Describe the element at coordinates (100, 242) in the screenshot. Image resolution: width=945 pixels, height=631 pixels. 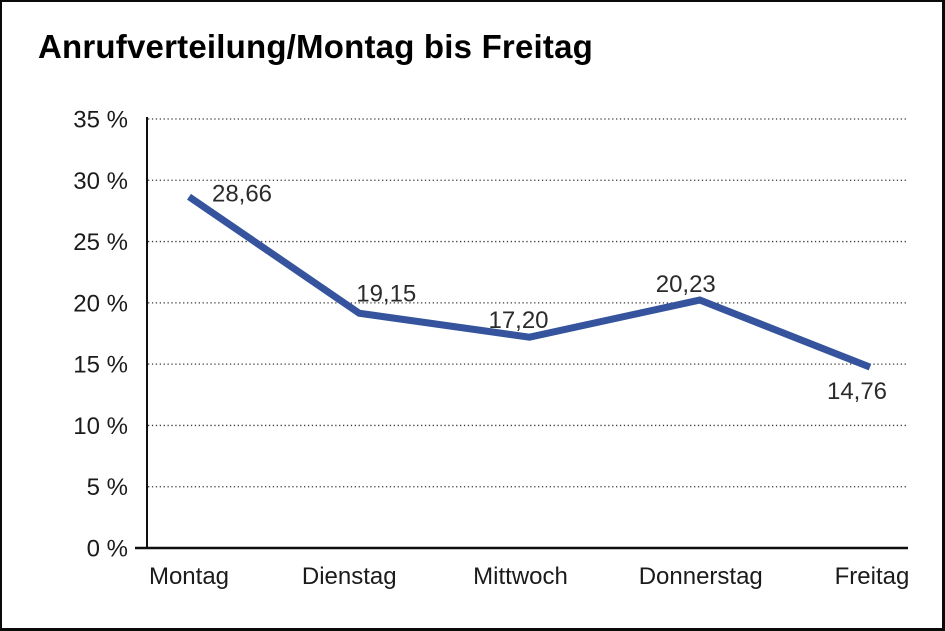
I see `y-tick-label: 25 %` at that location.